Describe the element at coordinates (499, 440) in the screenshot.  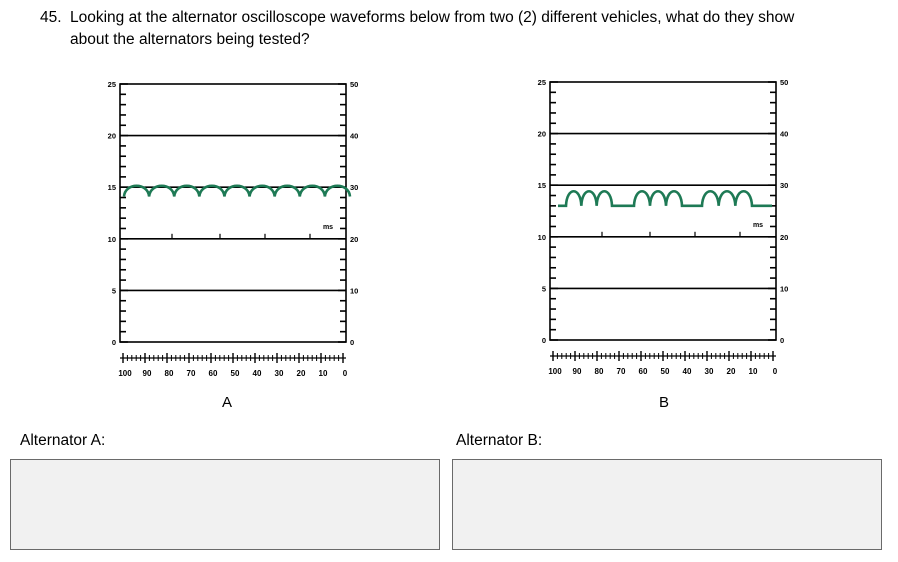
I see `alternator-b-label: Alternator B:` at that location.